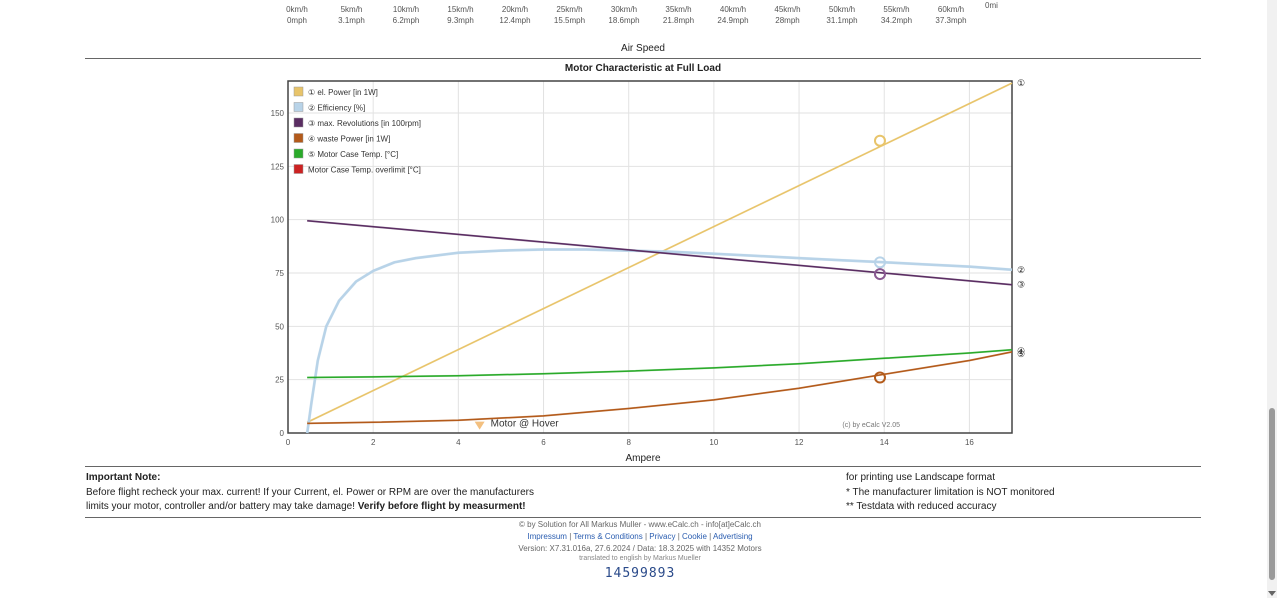  What do you see at coordinates (951, 20) in the screenshot?
I see `speed-mph: 37.3mph` at bounding box center [951, 20].